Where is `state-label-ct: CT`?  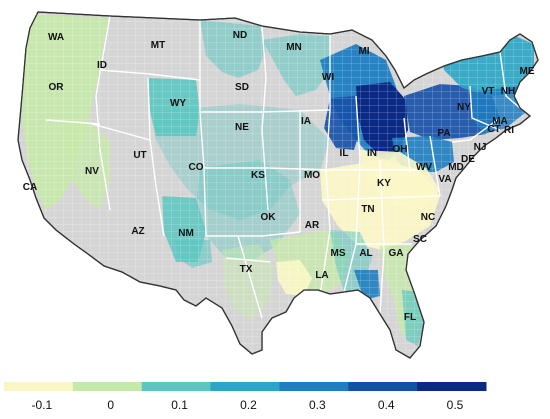
state-label-ct: CT is located at coordinates (493, 129).